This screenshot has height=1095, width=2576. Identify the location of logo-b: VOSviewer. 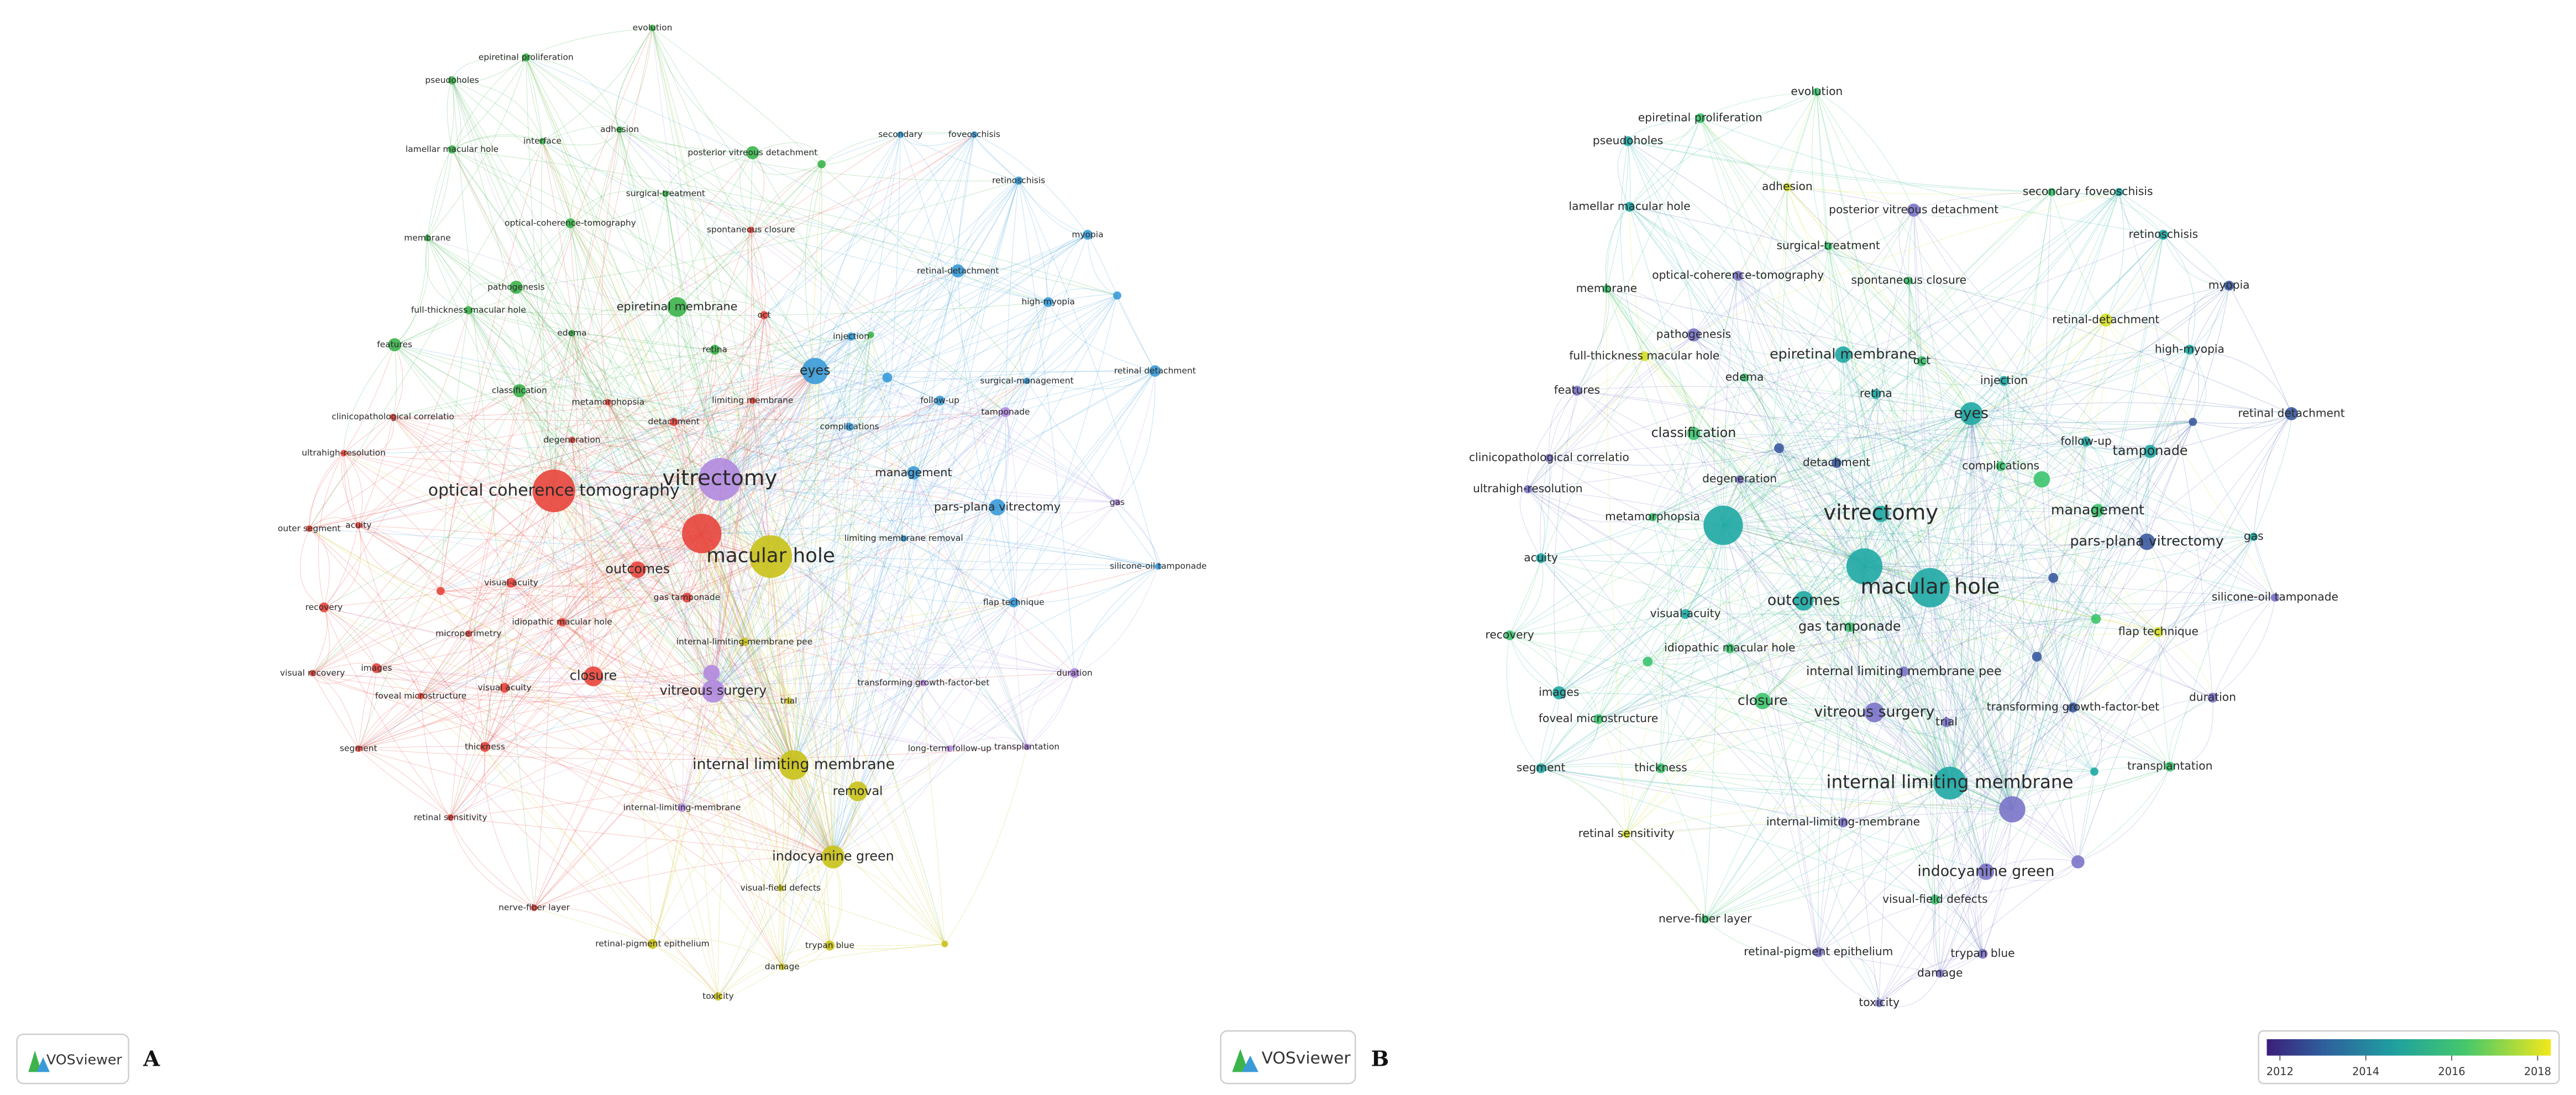
(1288, 1057).